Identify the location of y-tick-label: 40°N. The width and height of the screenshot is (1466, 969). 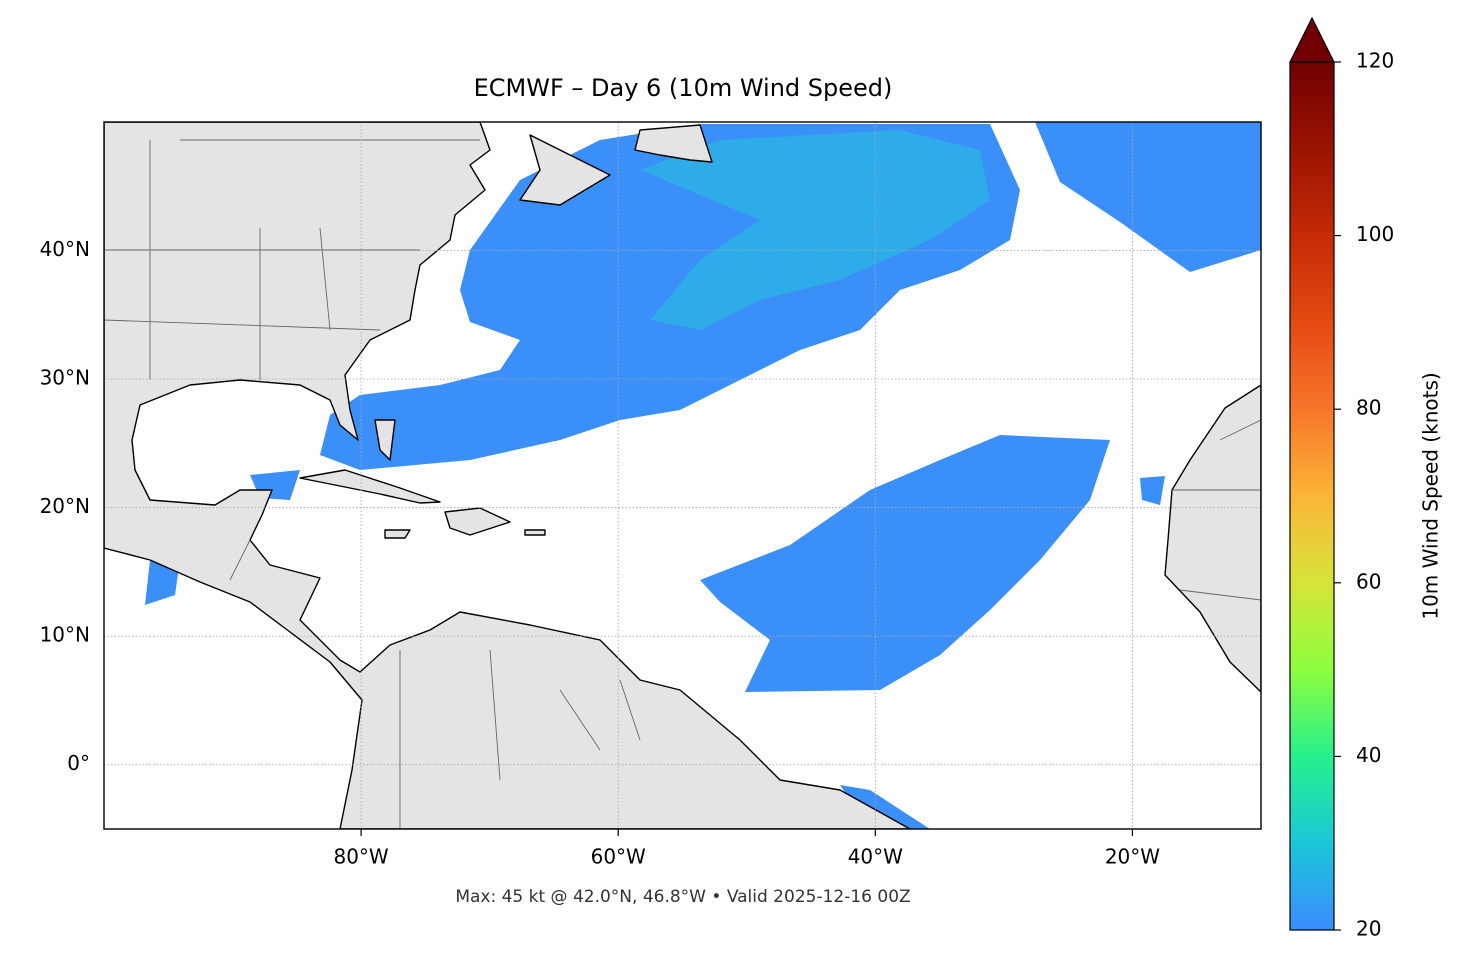
(65, 249).